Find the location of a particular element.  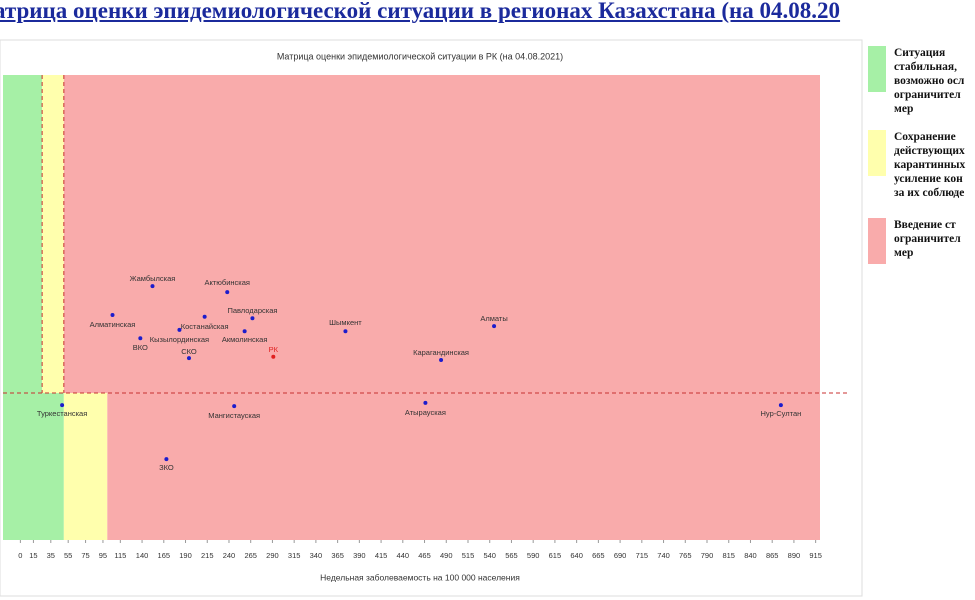

legend-line: Ситуация is located at coordinates (920, 53).